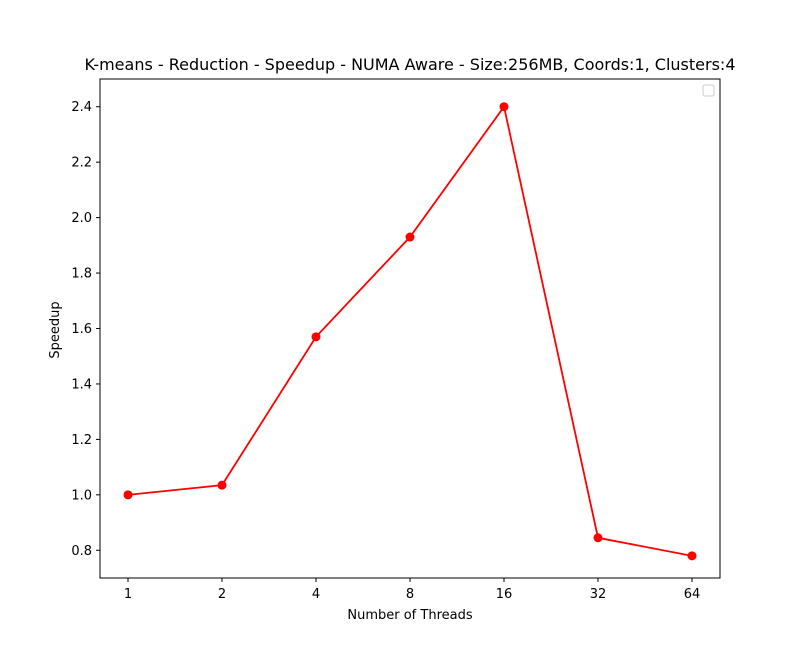 The width and height of the screenshot is (800, 654). I want to click on x-tick-label: 1, so click(128, 594).